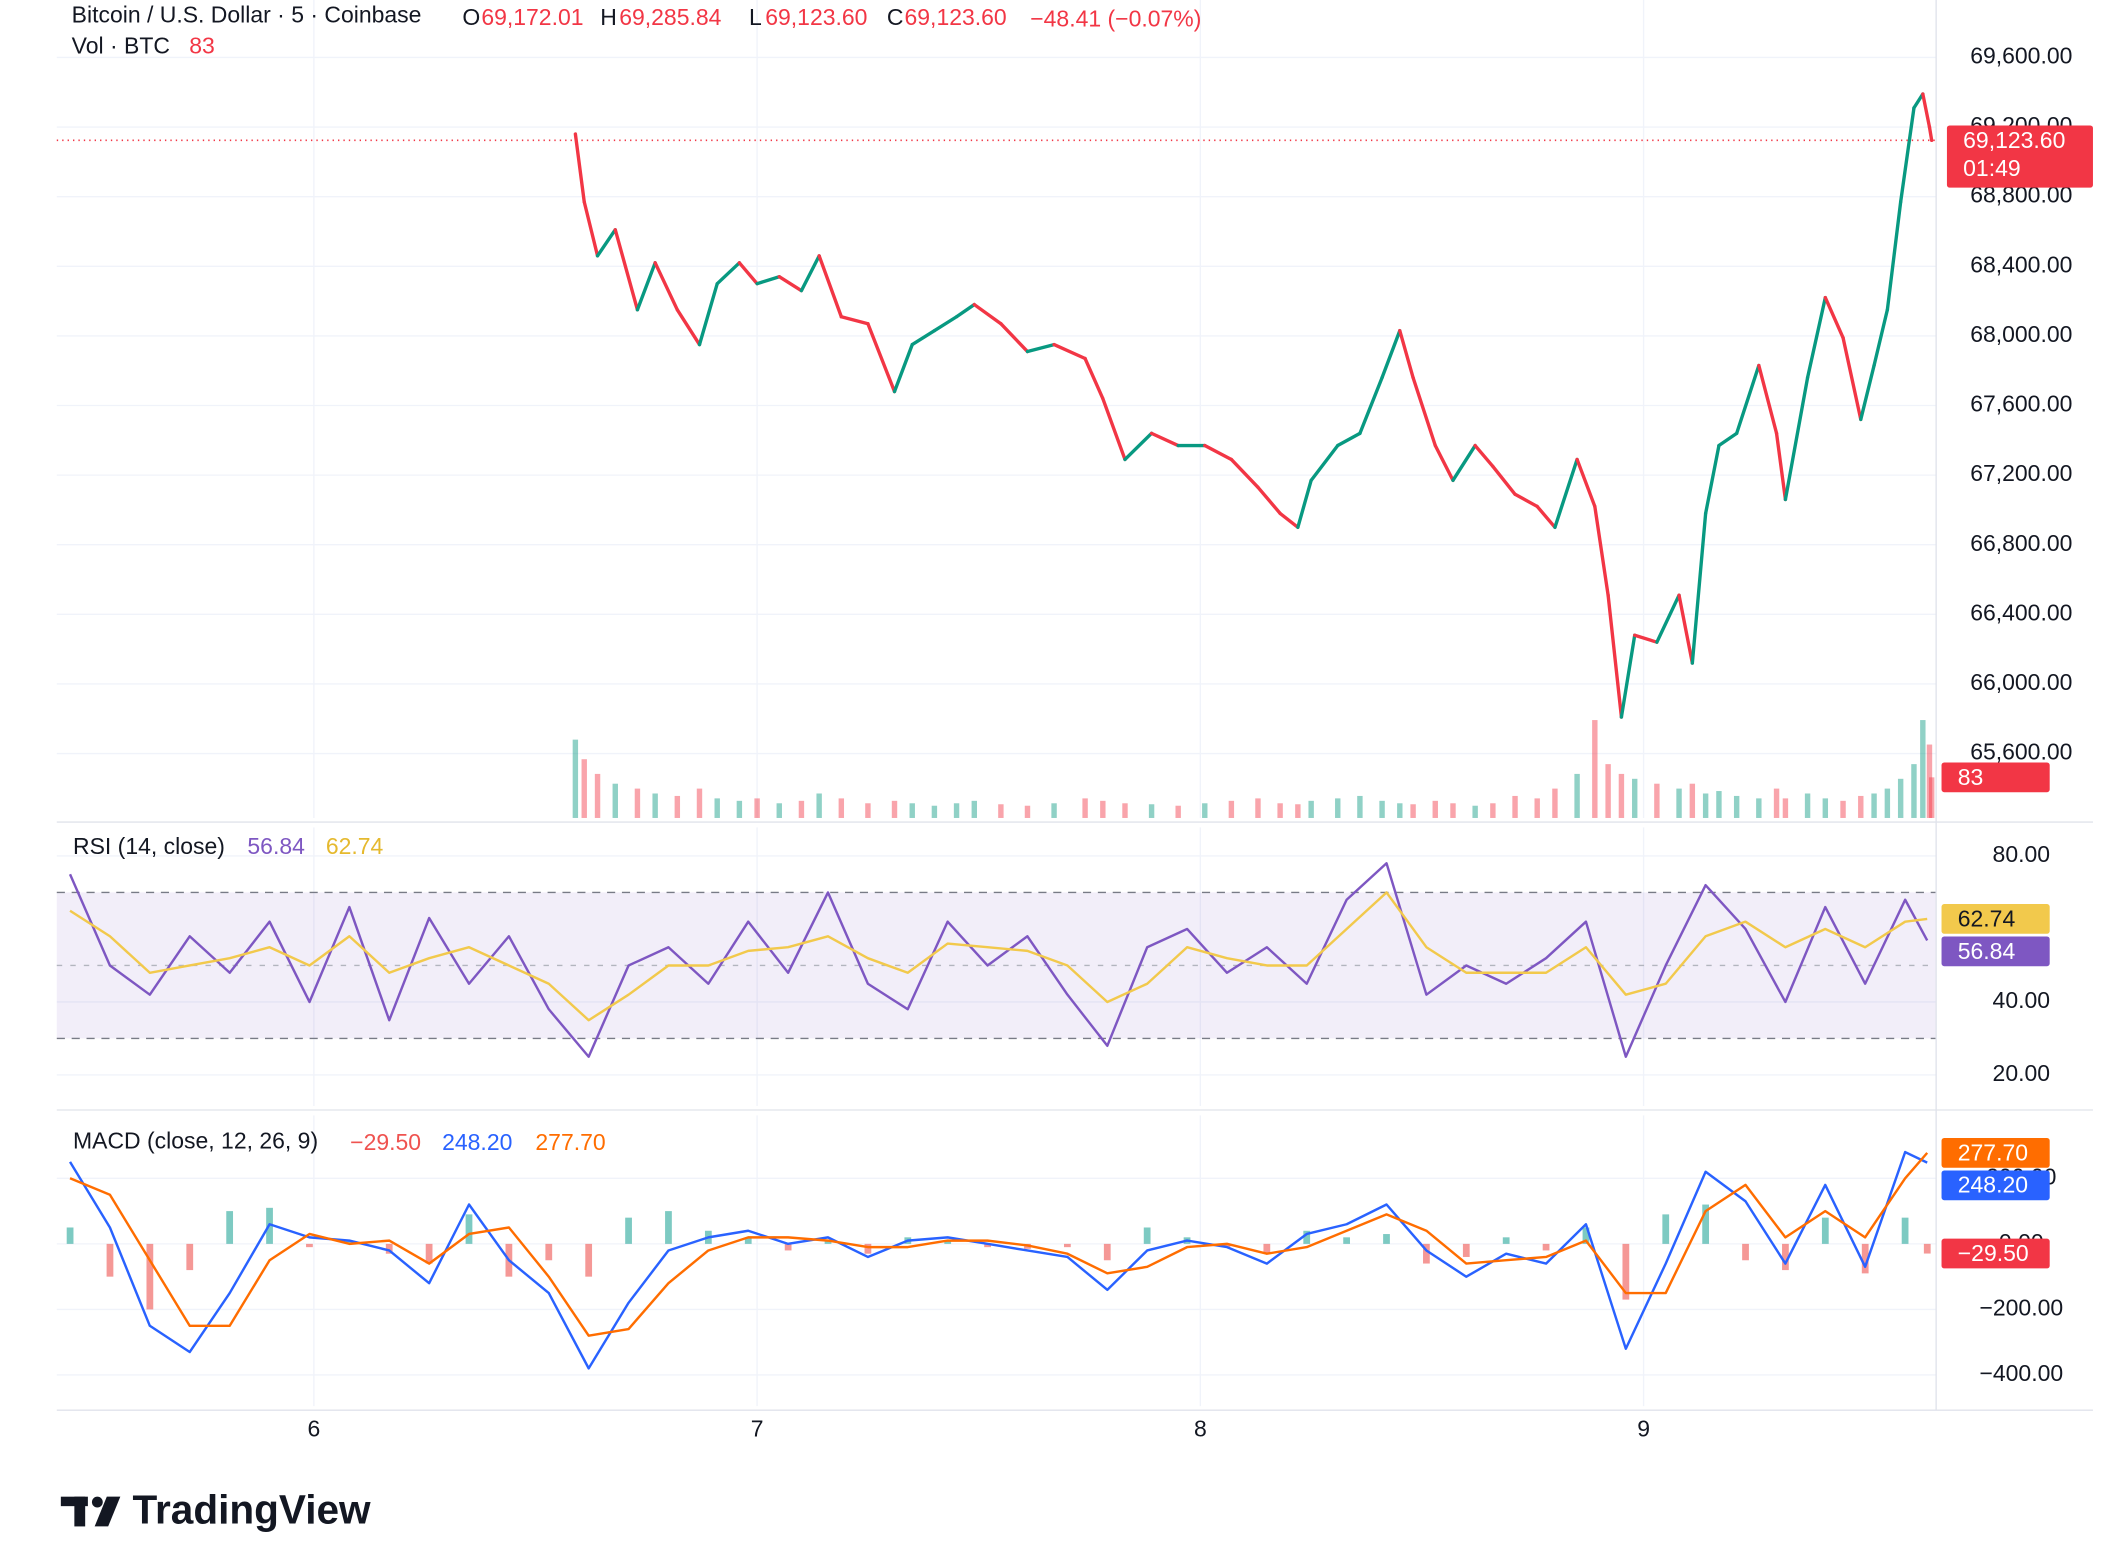  I want to click on rsi-ma-value: 62.74, so click(355, 846).